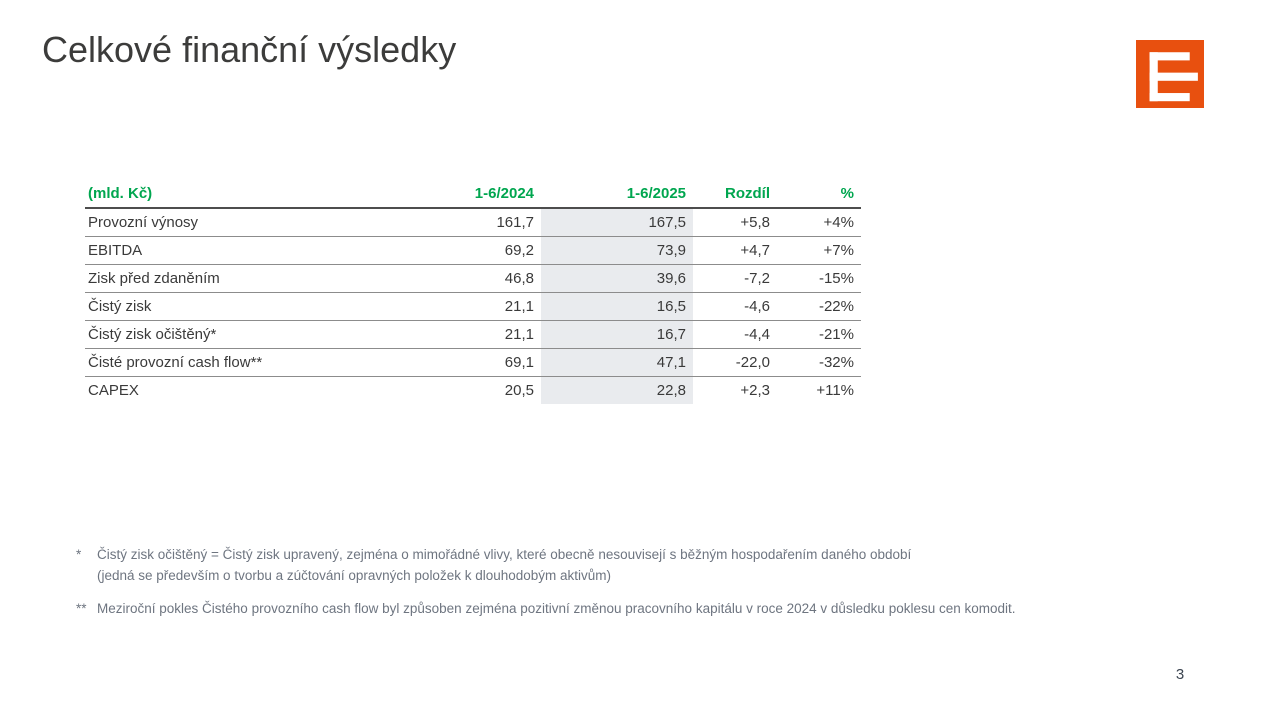 The image size is (1263, 709). I want to click on value-diff: +2,3, so click(755, 390).